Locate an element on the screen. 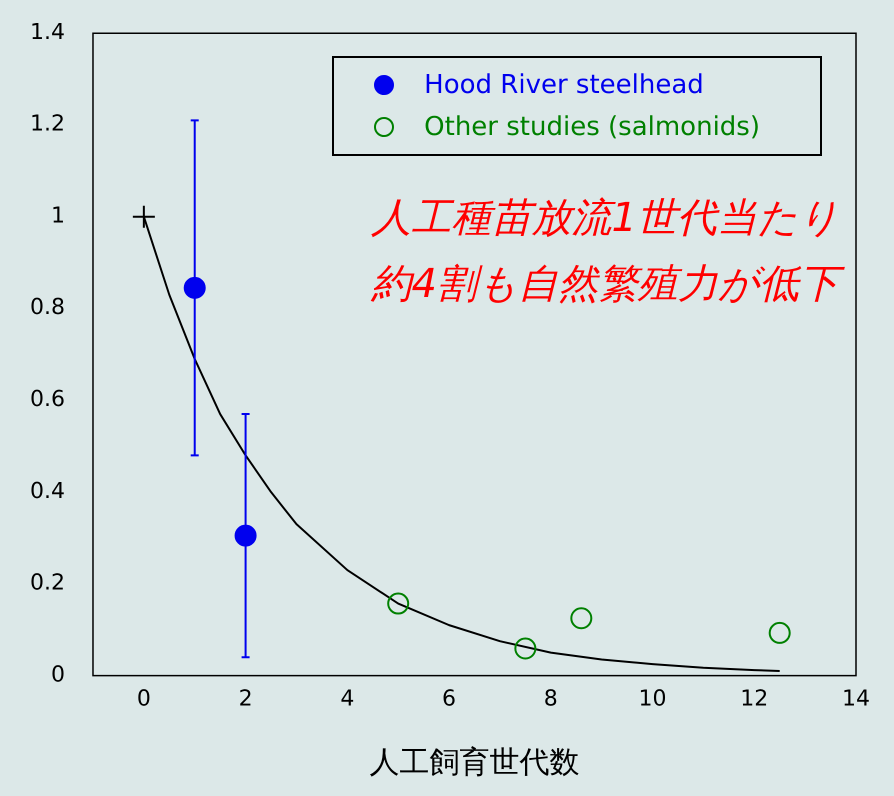  y-tick-label: 1.4 is located at coordinates (47, 32).